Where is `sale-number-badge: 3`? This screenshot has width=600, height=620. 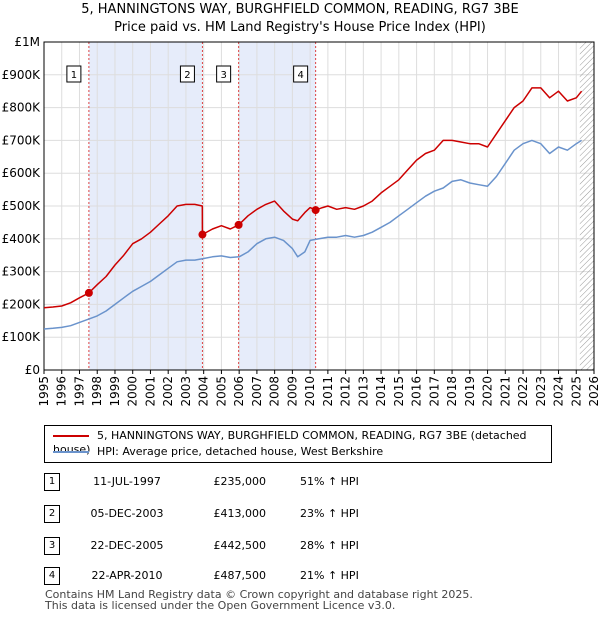 sale-number-badge: 3 is located at coordinates (52, 546).